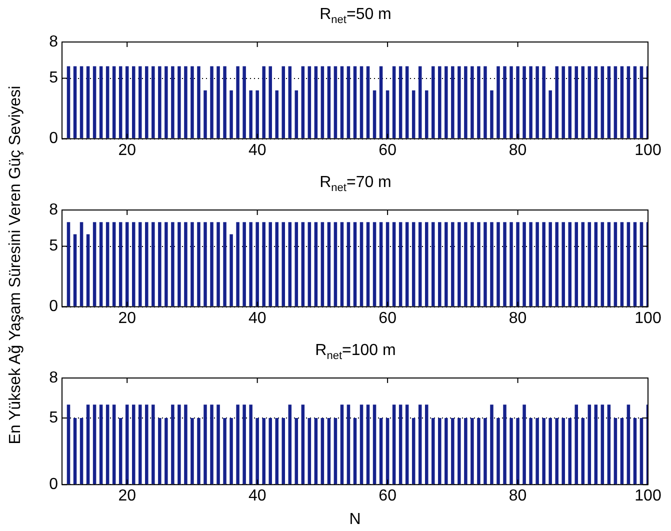  What do you see at coordinates (355, 352) in the screenshot?
I see `chart-title: R$_{net}$=100 m` at bounding box center [355, 352].